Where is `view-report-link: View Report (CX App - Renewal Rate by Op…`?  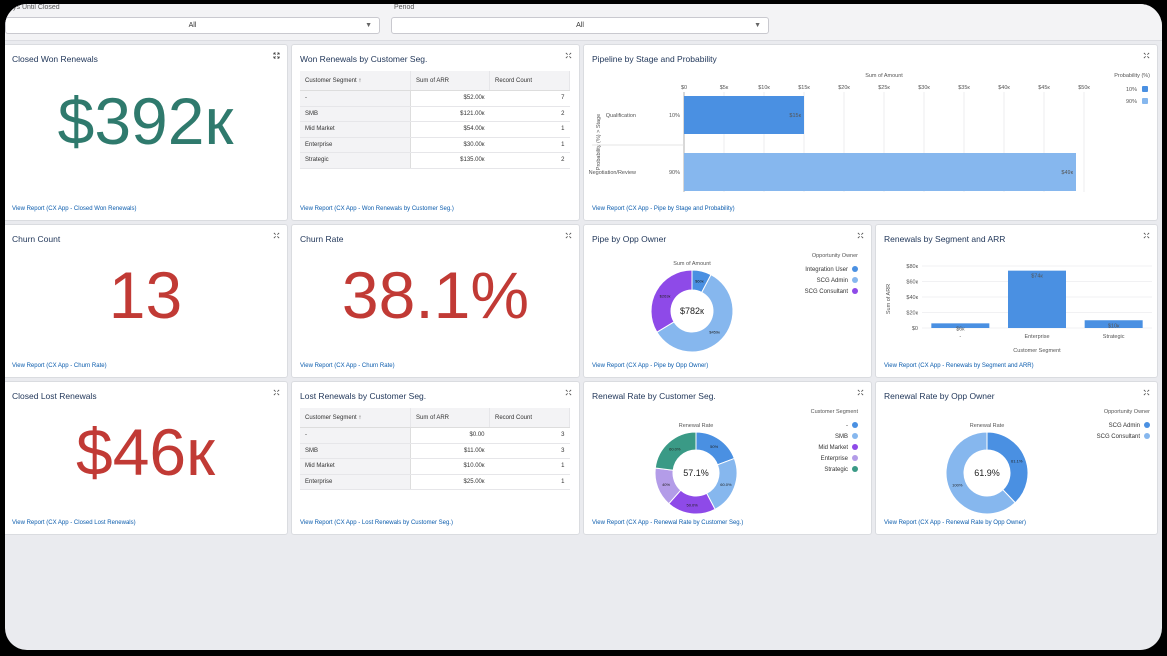 view-report-link: View Report (CX App - Renewal Rate by Op… is located at coordinates (955, 523).